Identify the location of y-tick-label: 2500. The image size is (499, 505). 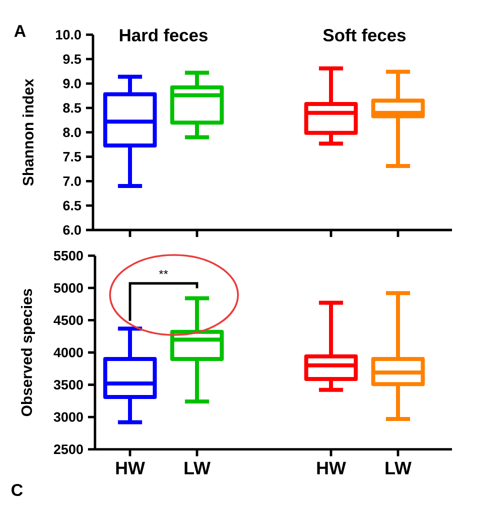
(68, 449).